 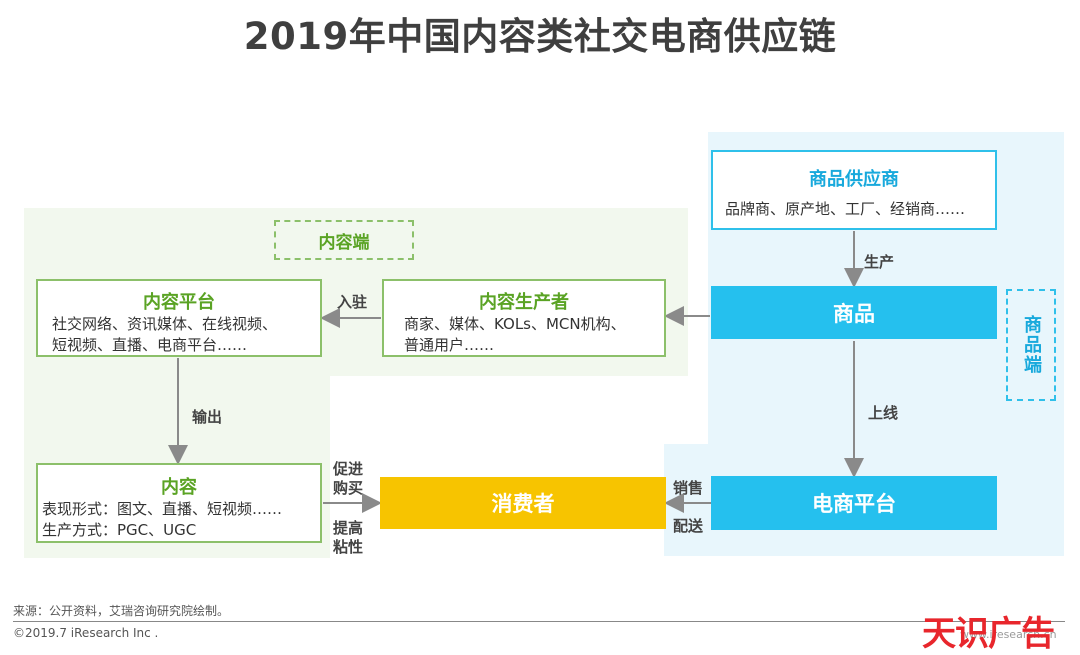 I want to click on label-settle: 入驻, so click(x=352, y=302).